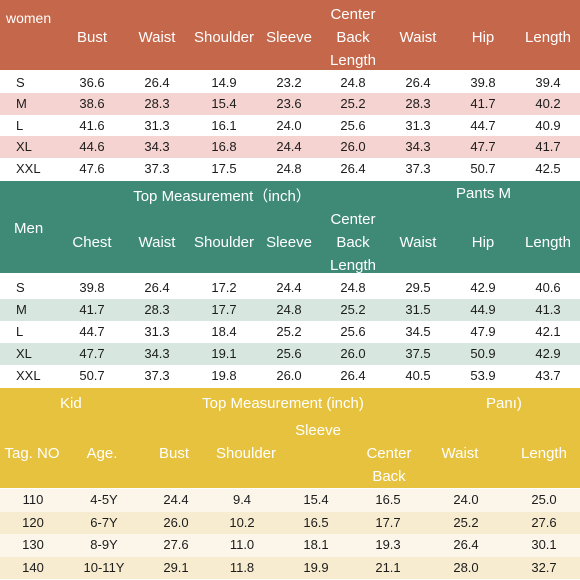 The width and height of the screenshot is (580, 580). Describe the element at coordinates (92, 168) in the screenshot. I see `table-cell: 47.6` at that location.